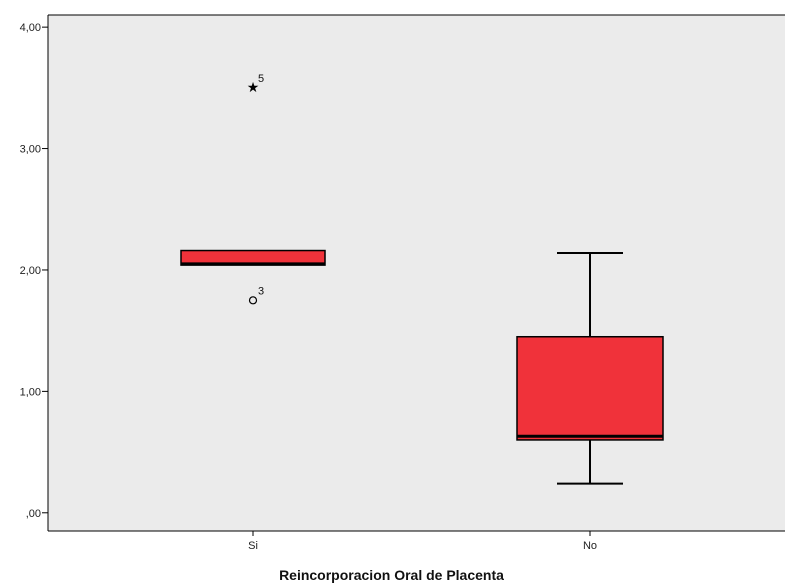  Describe the element at coordinates (391, 575) in the screenshot. I see `x-axis-title: Reincorporacion Oral de Placenta` at that location.